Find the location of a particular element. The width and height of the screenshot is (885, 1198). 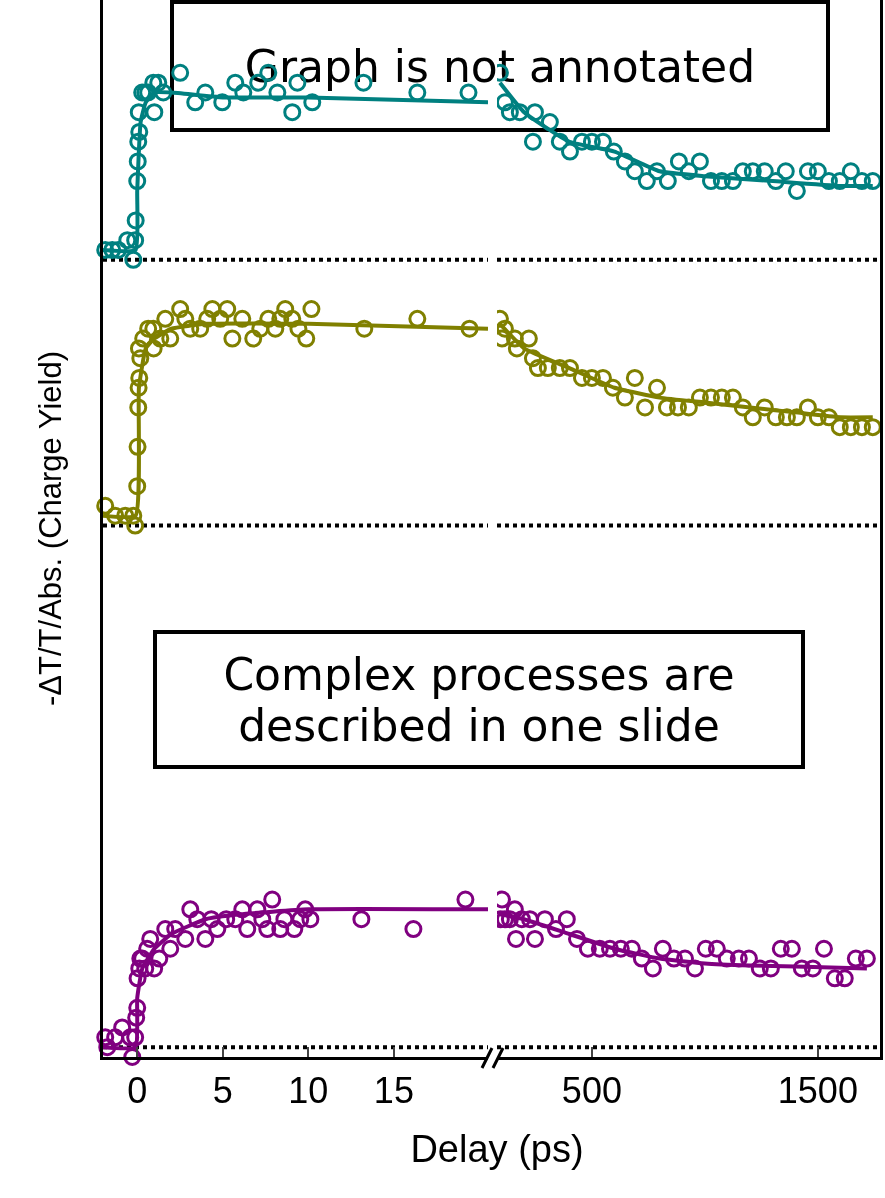

x-tick-label: 0 is located at coordinates (137, 1091).